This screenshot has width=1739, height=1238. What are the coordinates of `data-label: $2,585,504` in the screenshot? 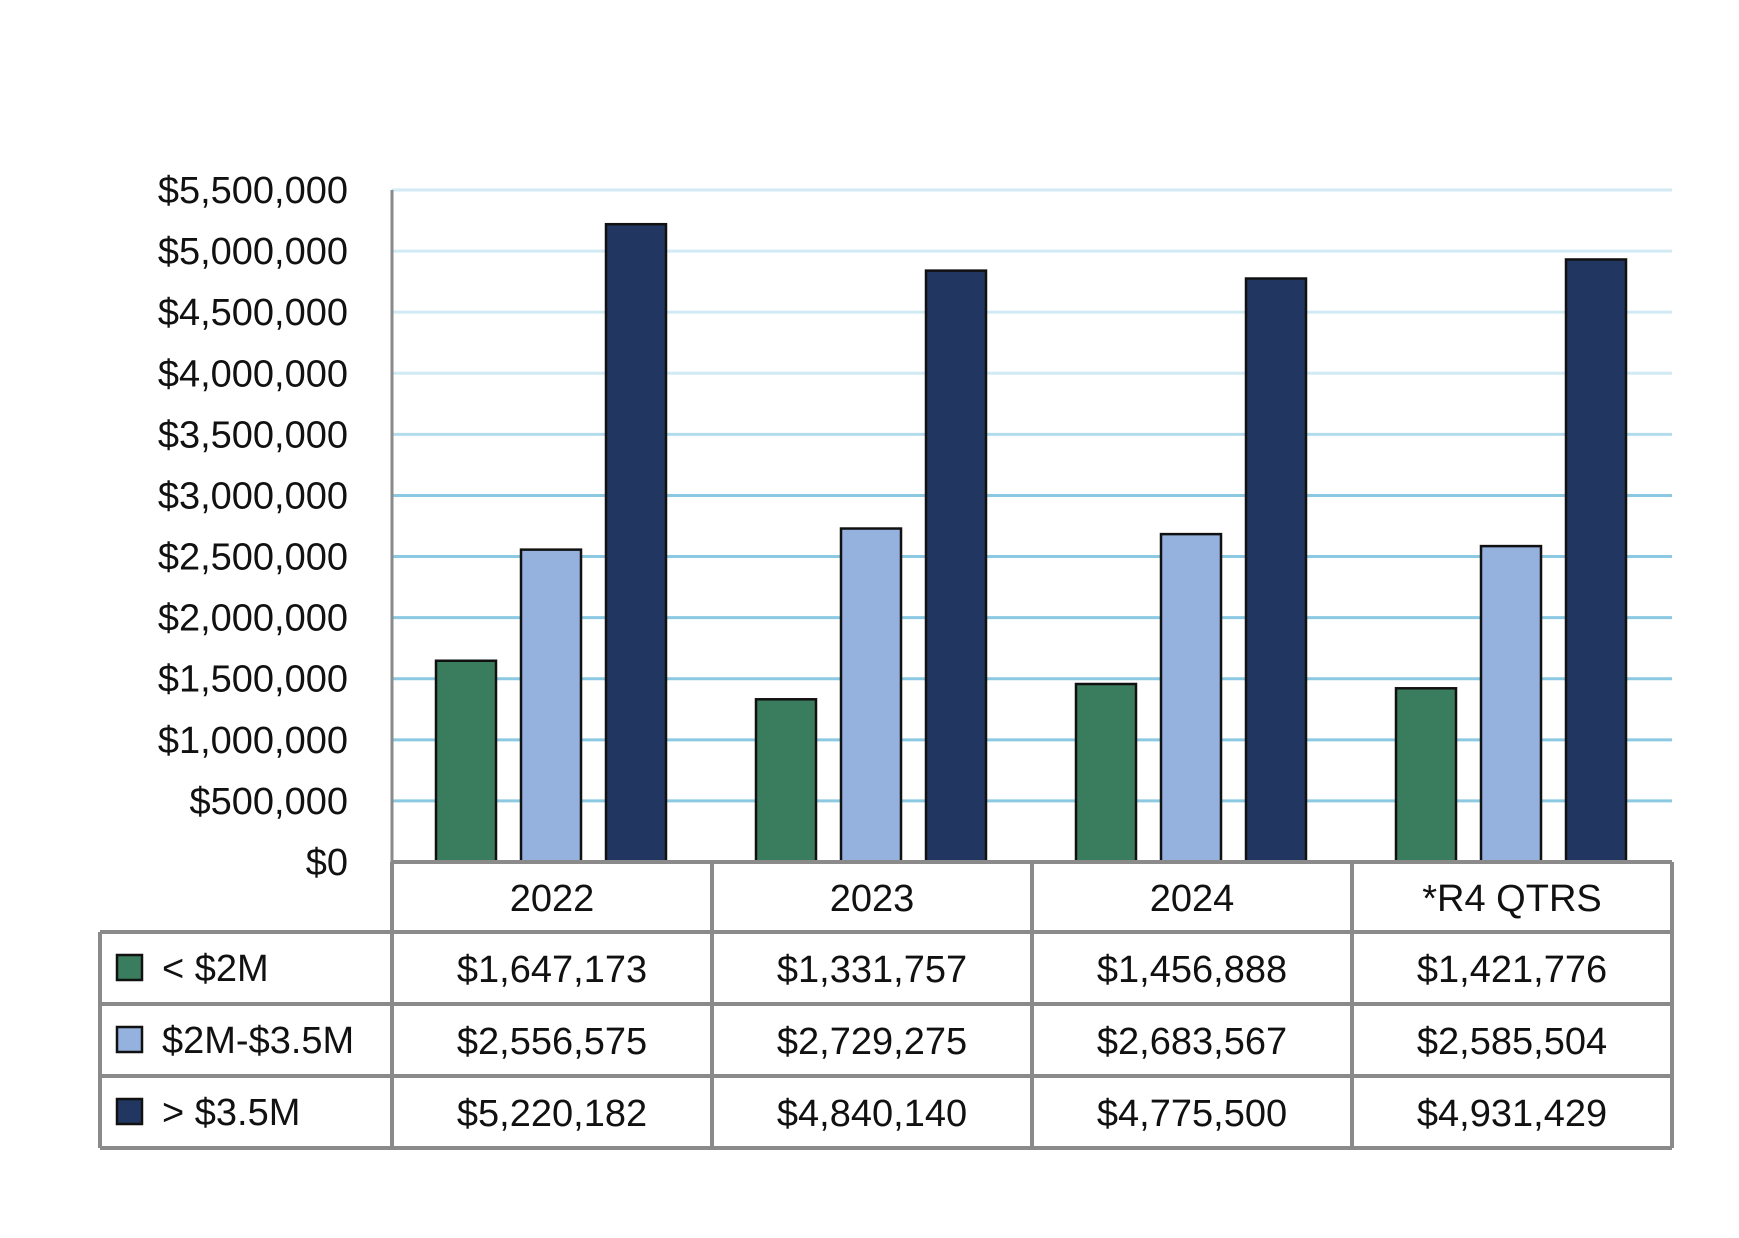 It's located at (1512, 1042).